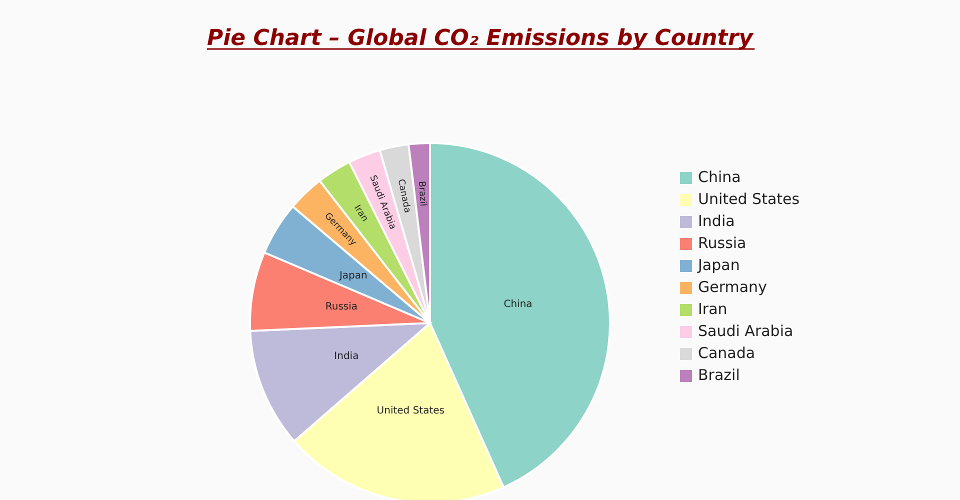  I want to click on legend-label: Japan, so click(718, 265).